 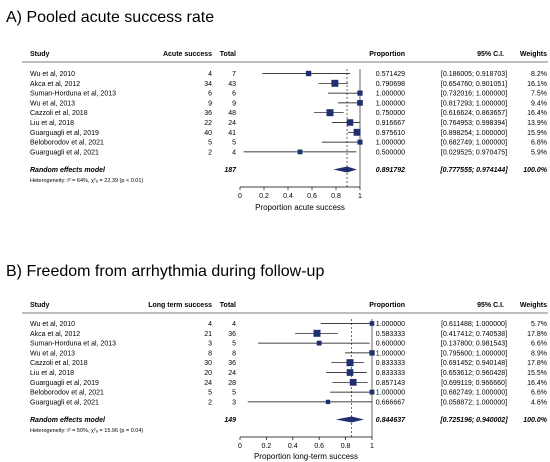 I want to click on panel-a-study-ci: [0.029525; 0.970475], so click(x=474, y=152).